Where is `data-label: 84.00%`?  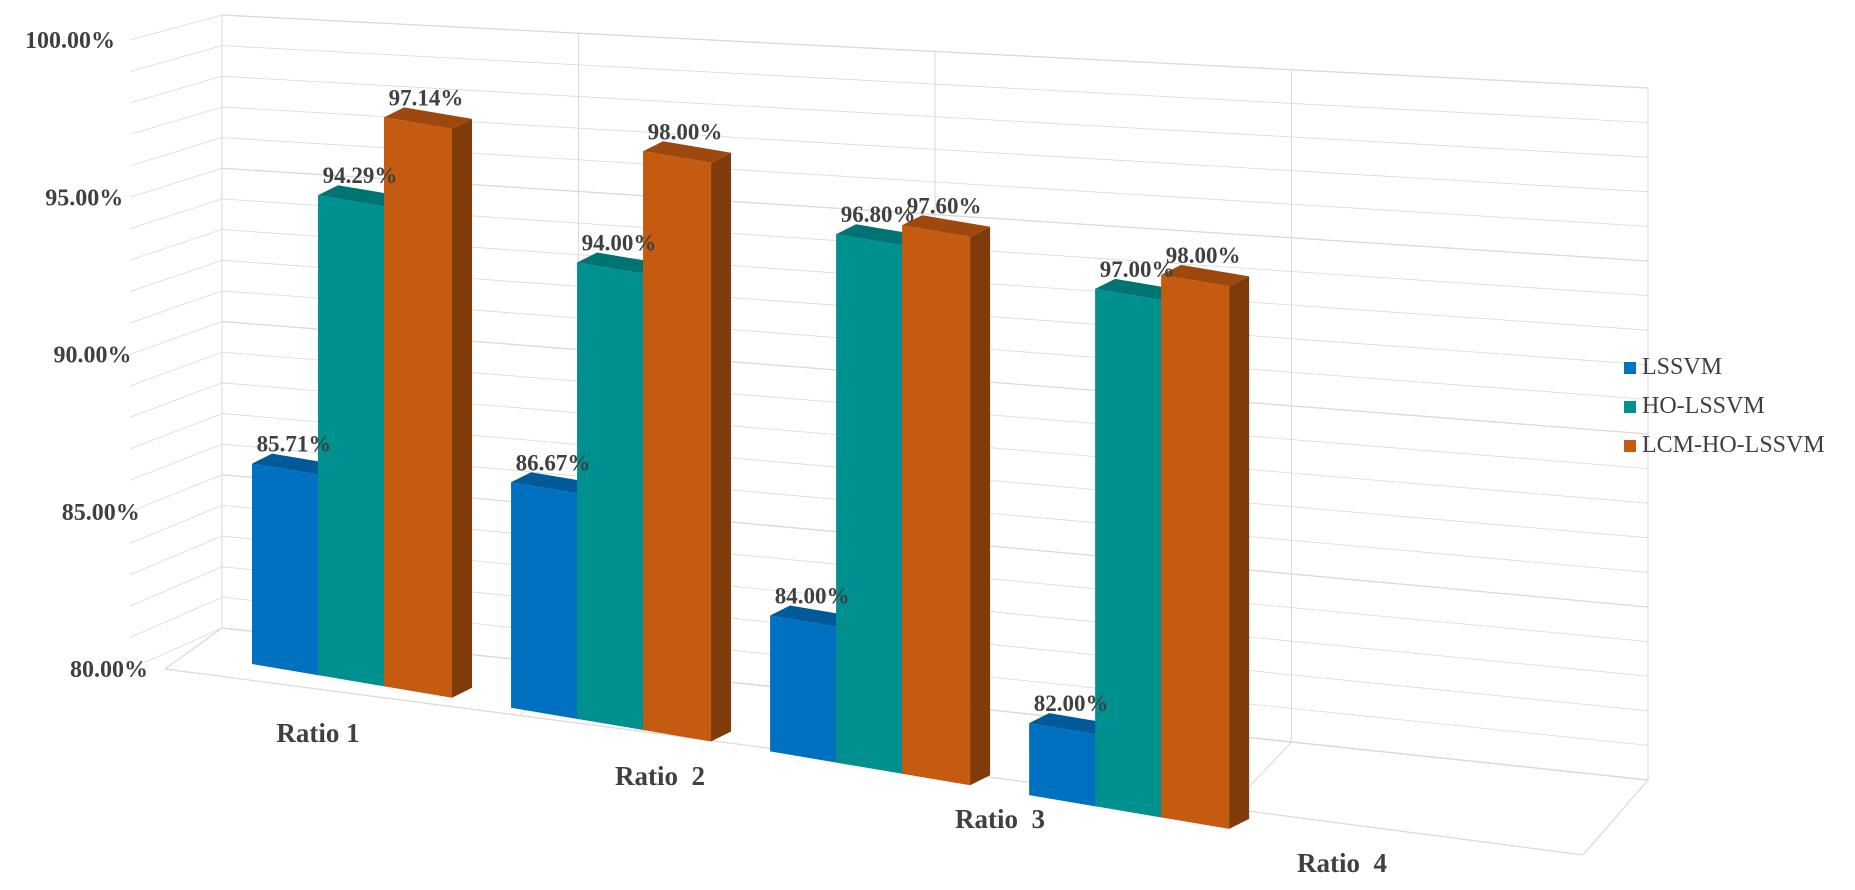 data-label: 84.00% is located at coordinates (812, 595).